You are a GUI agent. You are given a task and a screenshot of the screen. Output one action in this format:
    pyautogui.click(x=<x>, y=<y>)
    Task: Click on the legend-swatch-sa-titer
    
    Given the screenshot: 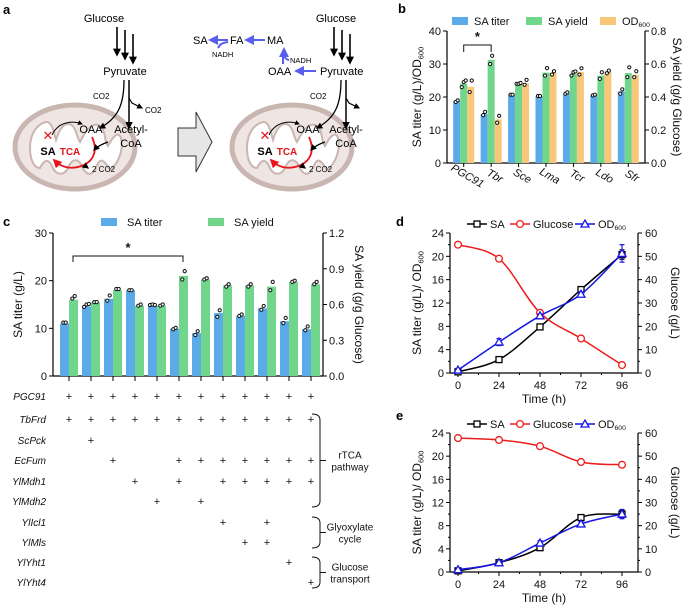 What is the action you would take?
    pyautogui.click(x=460, y=21)
    